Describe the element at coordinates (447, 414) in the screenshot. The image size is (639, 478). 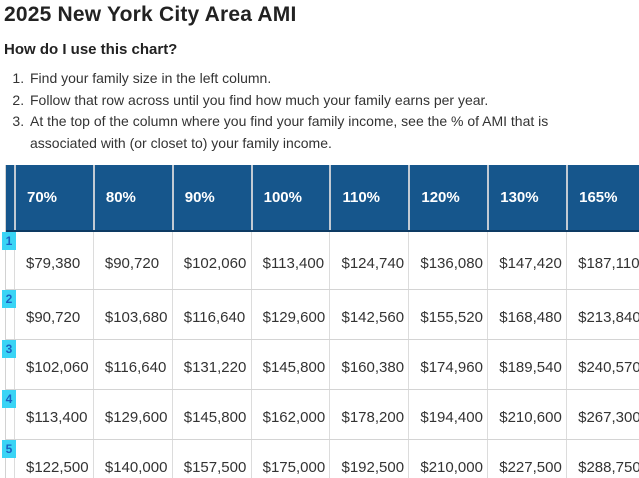
I see `income-cell: $194,400` at that location.